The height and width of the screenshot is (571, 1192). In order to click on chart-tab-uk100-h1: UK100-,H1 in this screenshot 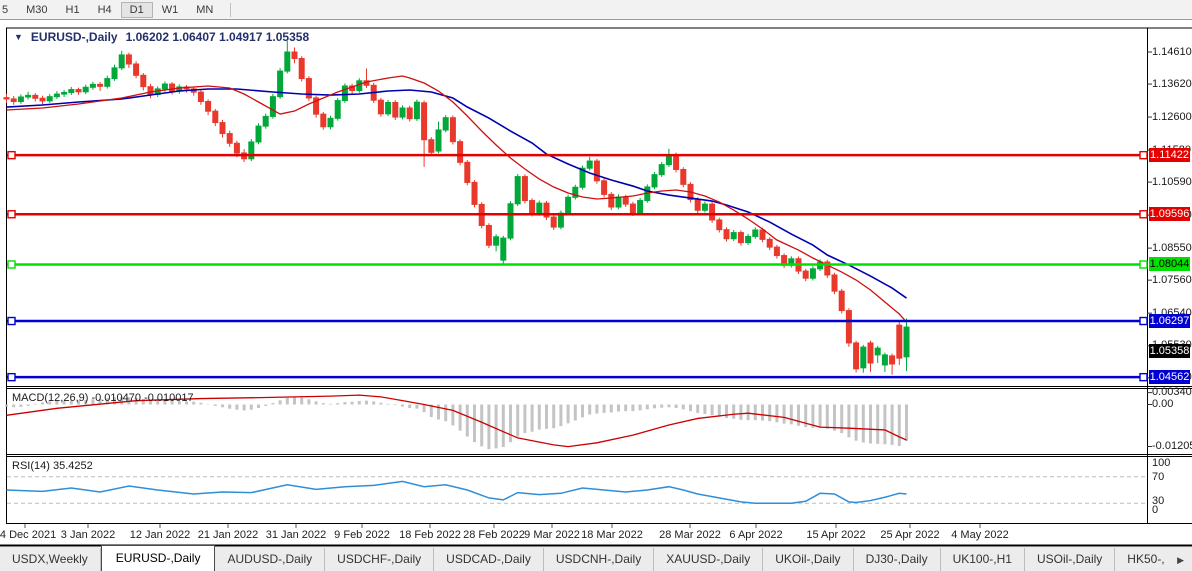, I will do `click(983, 559)`.